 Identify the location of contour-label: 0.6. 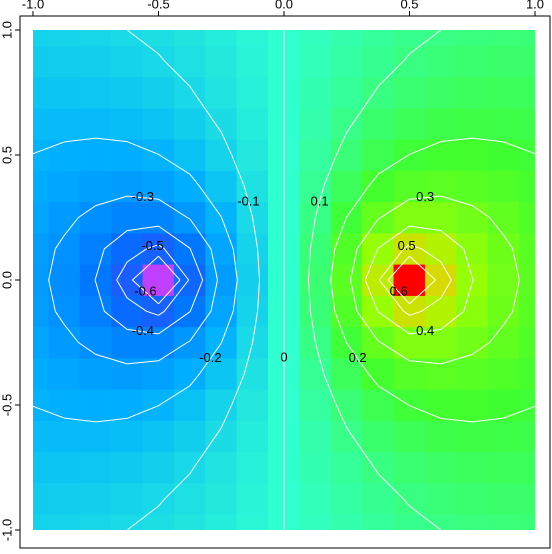
(399, 290).